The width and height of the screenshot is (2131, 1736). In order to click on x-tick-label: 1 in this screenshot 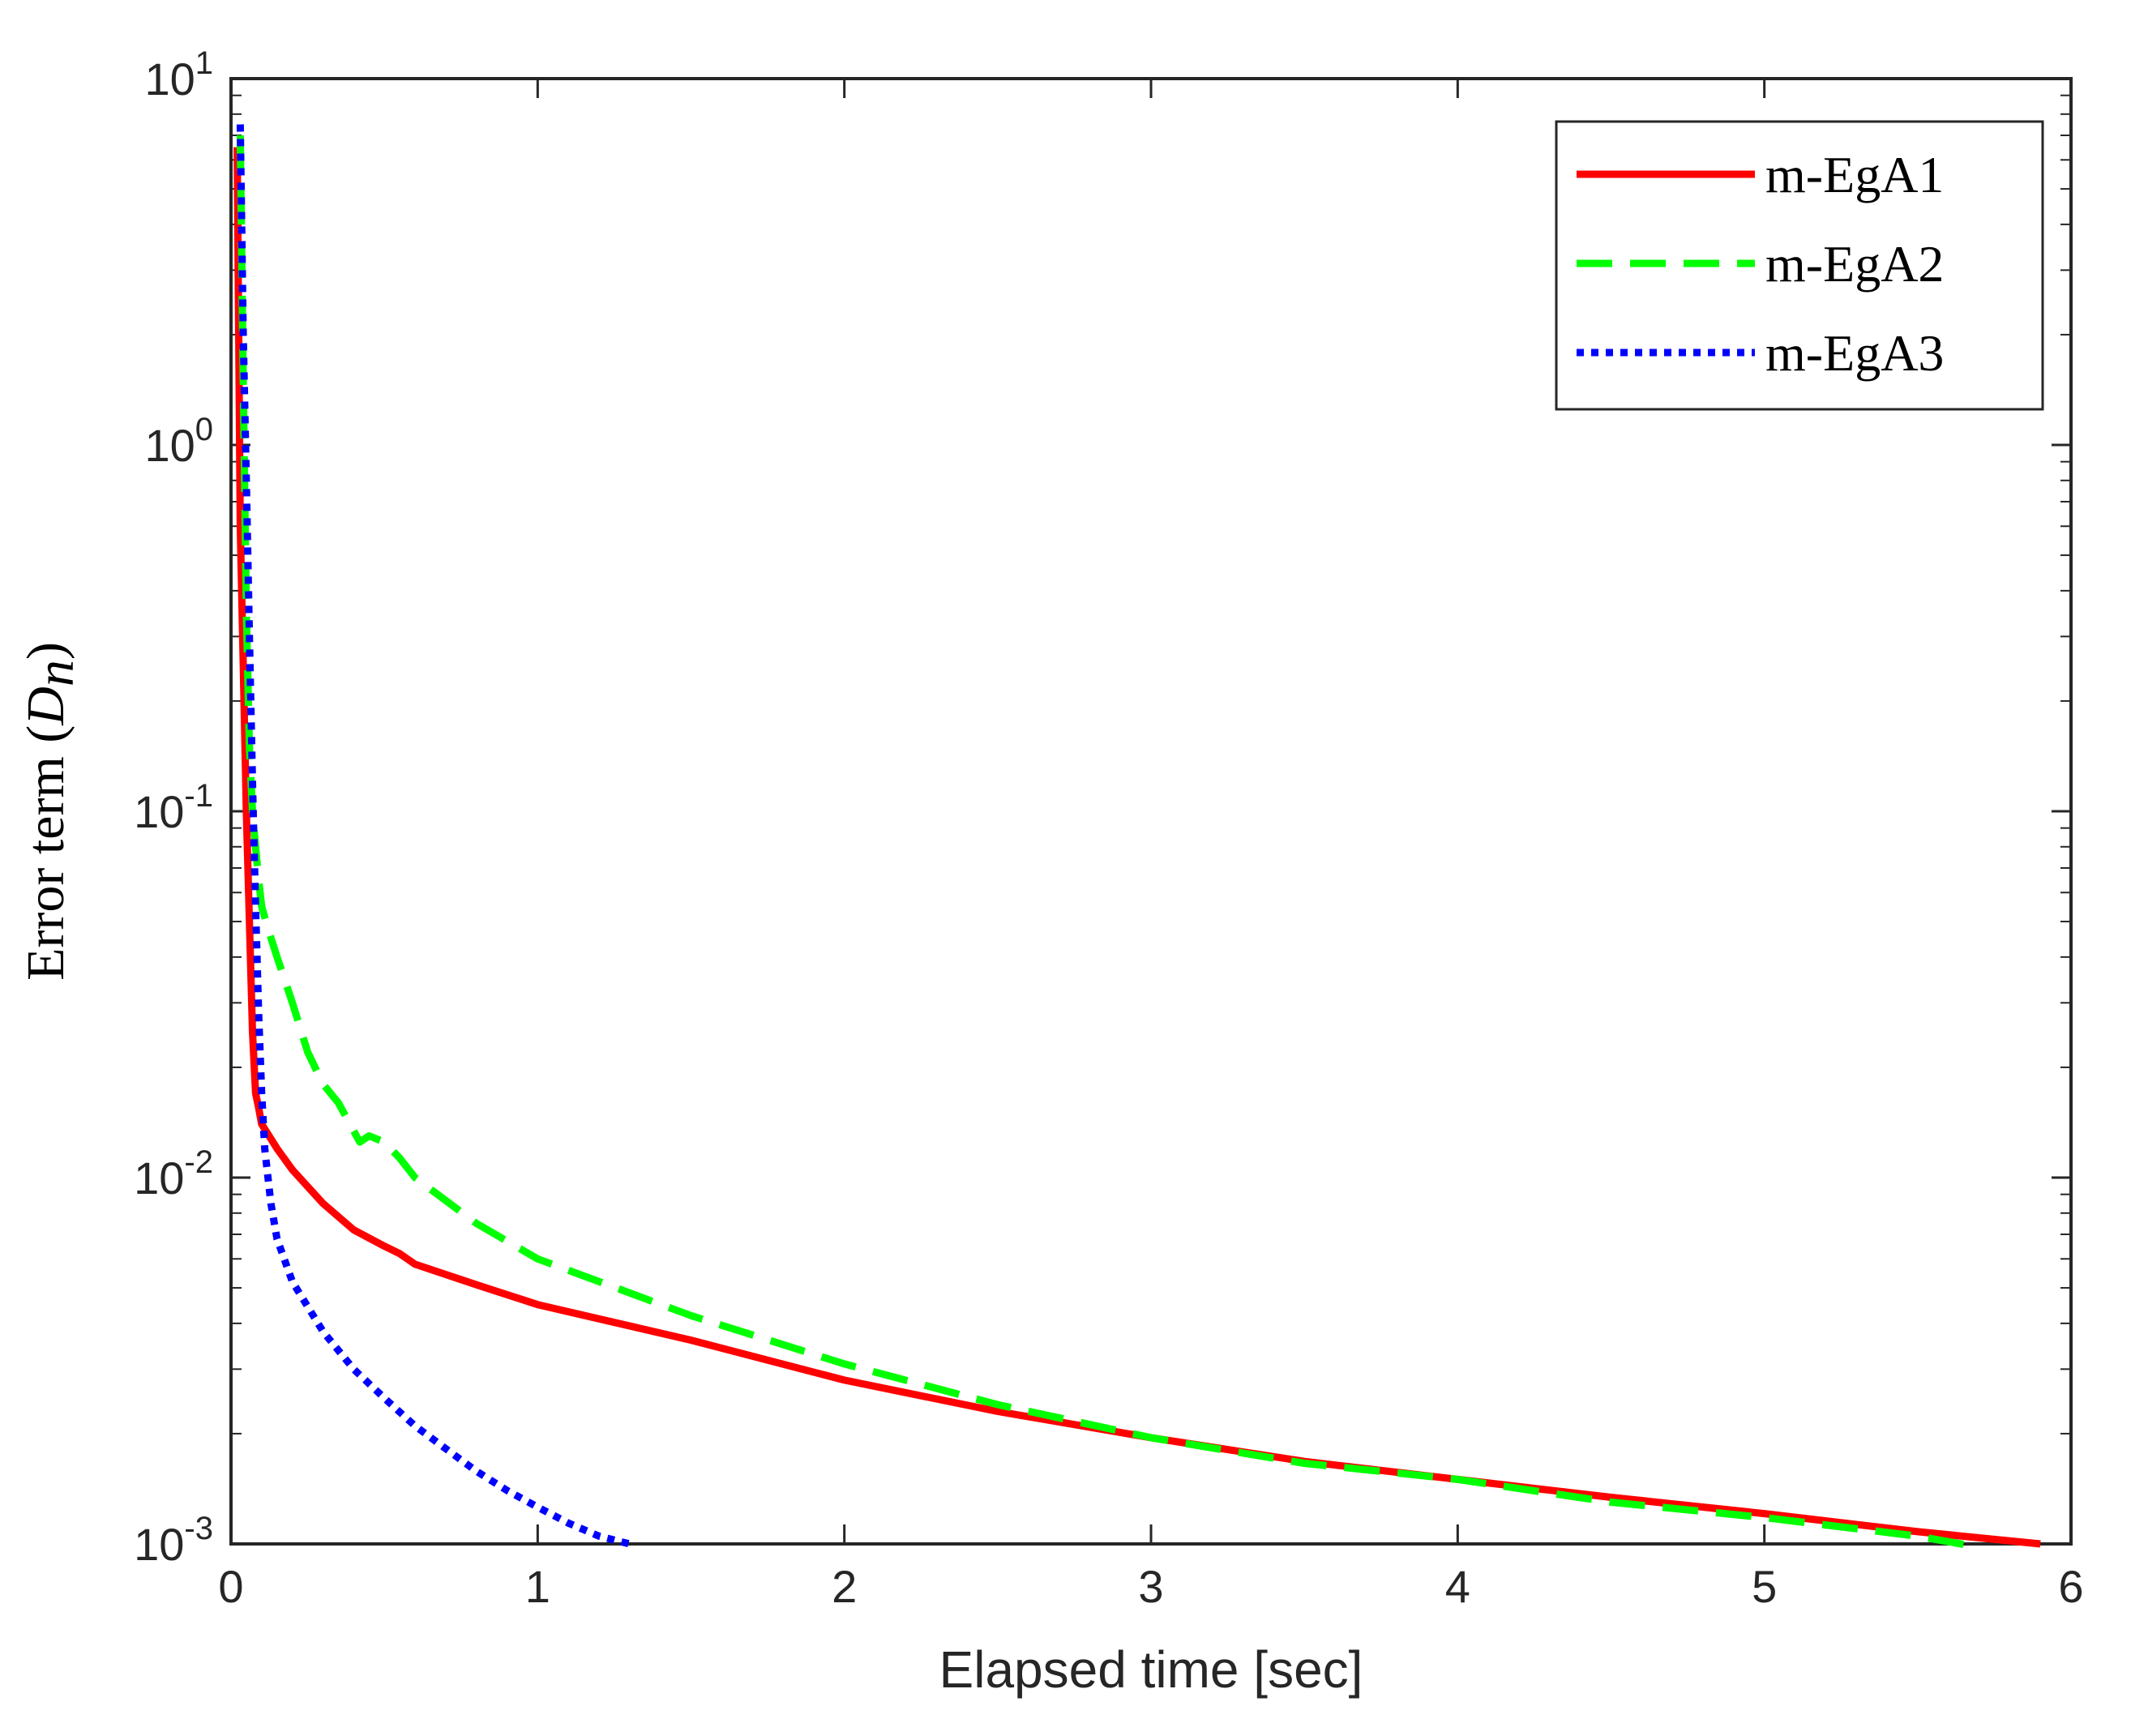, I will do `click(537, 1586)`.